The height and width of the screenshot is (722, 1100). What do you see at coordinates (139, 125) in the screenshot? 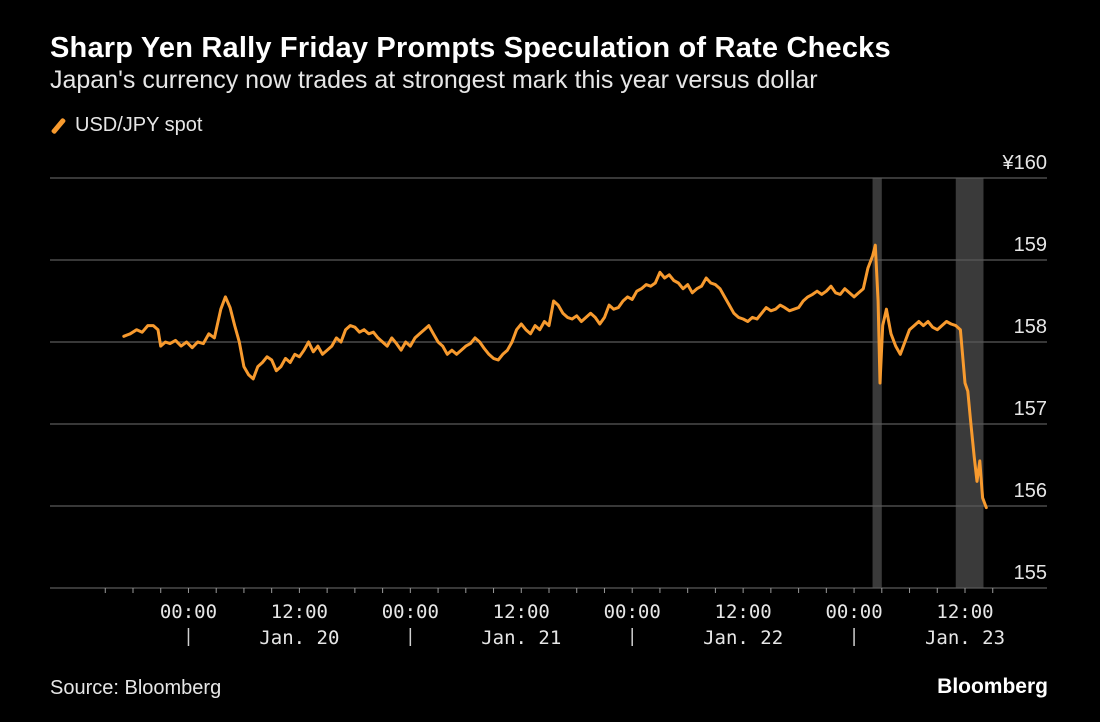
I see `legend-label: USD/JPY spot` at bounding box center [139, 125].